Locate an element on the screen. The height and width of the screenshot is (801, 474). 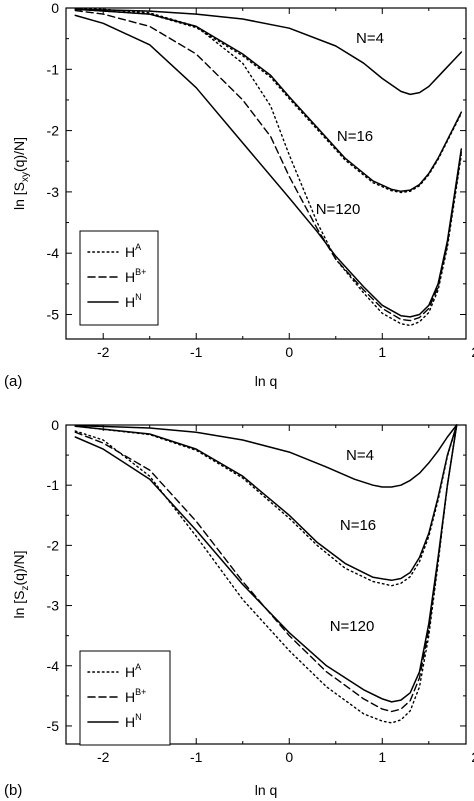
panel-label: (a) is located at coordinates (13, 381).